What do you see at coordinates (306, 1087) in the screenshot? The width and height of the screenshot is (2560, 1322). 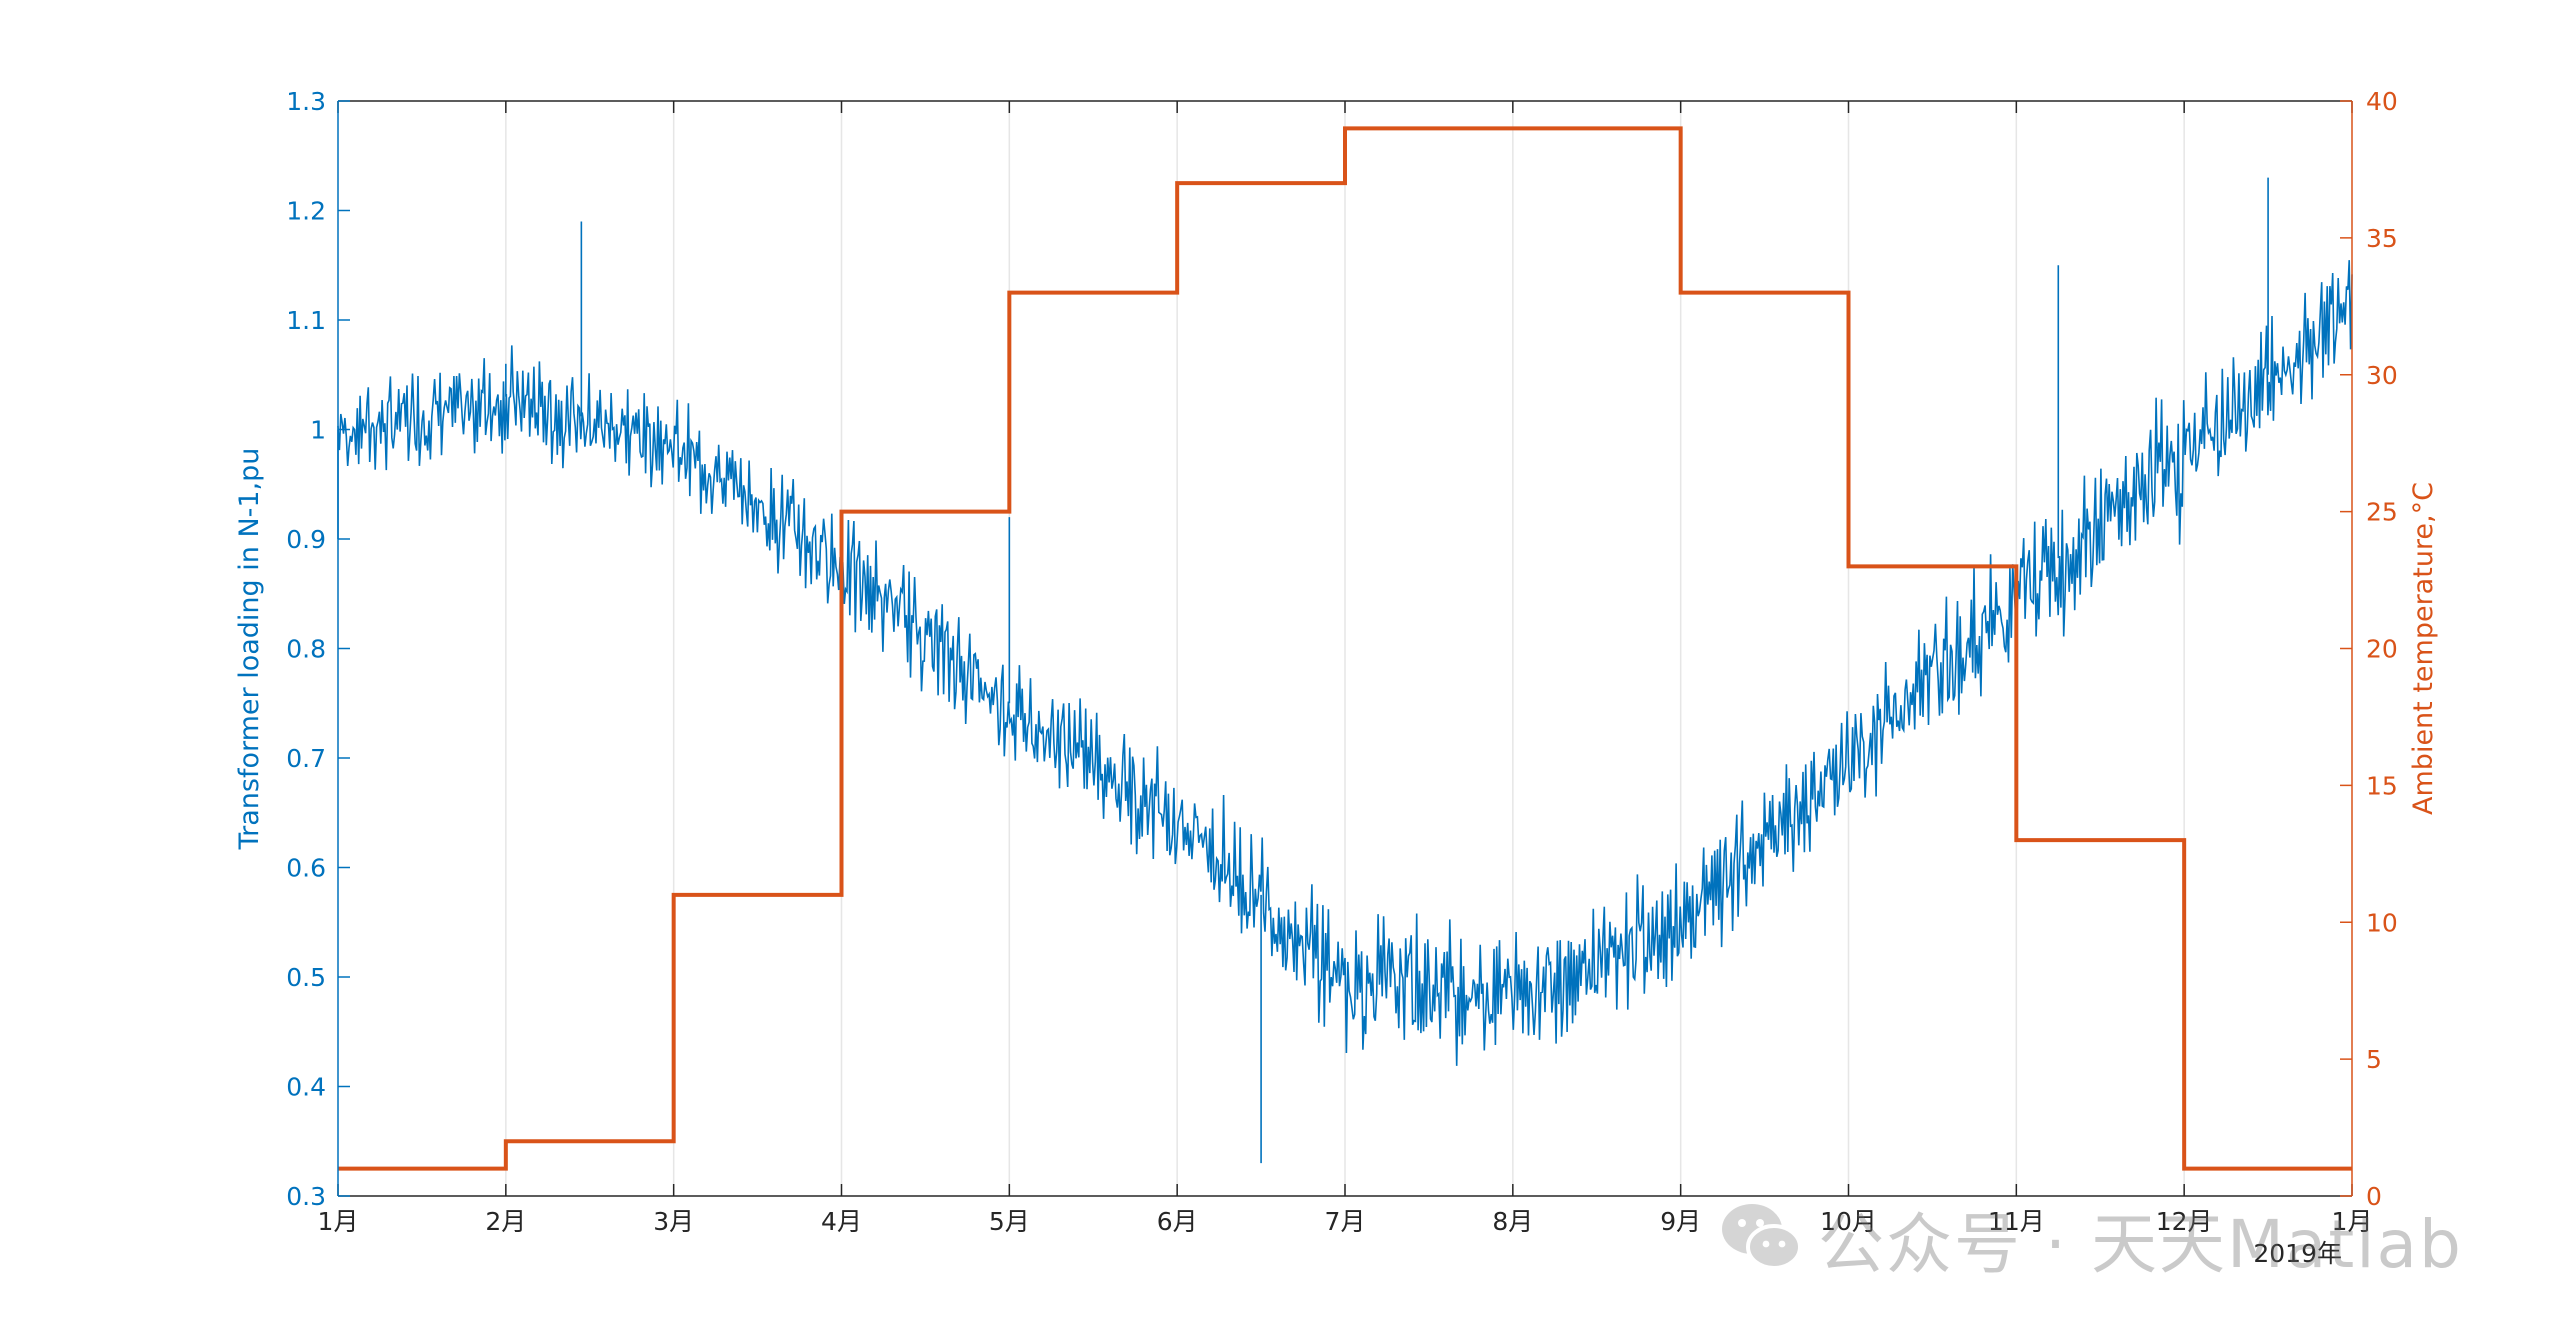 I see `left-y-tick-label: 0.4` at bounding box center [306, 1087].